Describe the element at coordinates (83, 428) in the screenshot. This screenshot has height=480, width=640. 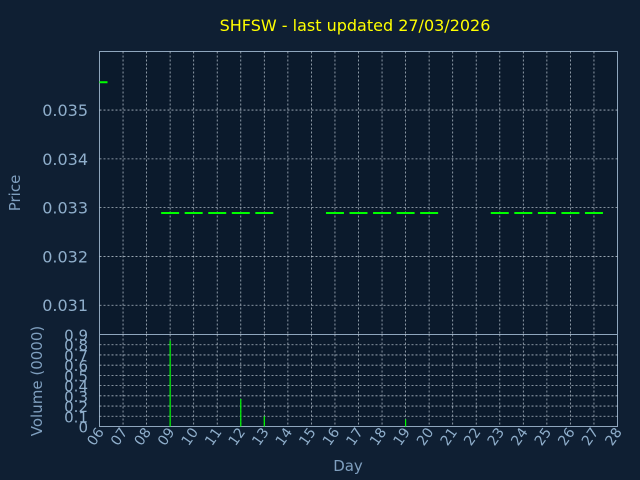
I see `volume-y-tick-label: 0` at that location.